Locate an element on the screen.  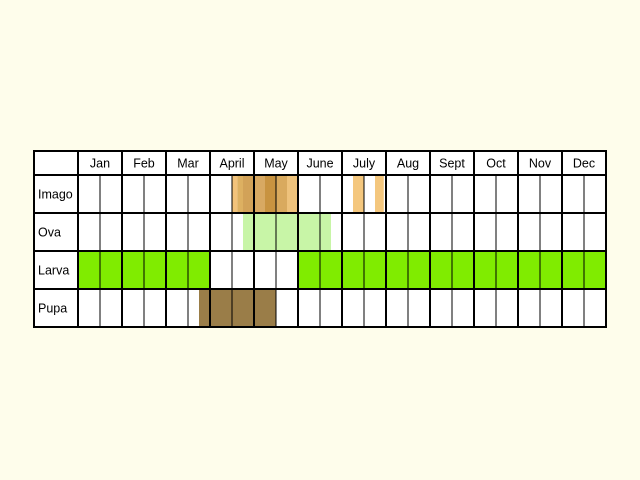
stage-label-pupa: Pupa is located at coordinates (52, 309).